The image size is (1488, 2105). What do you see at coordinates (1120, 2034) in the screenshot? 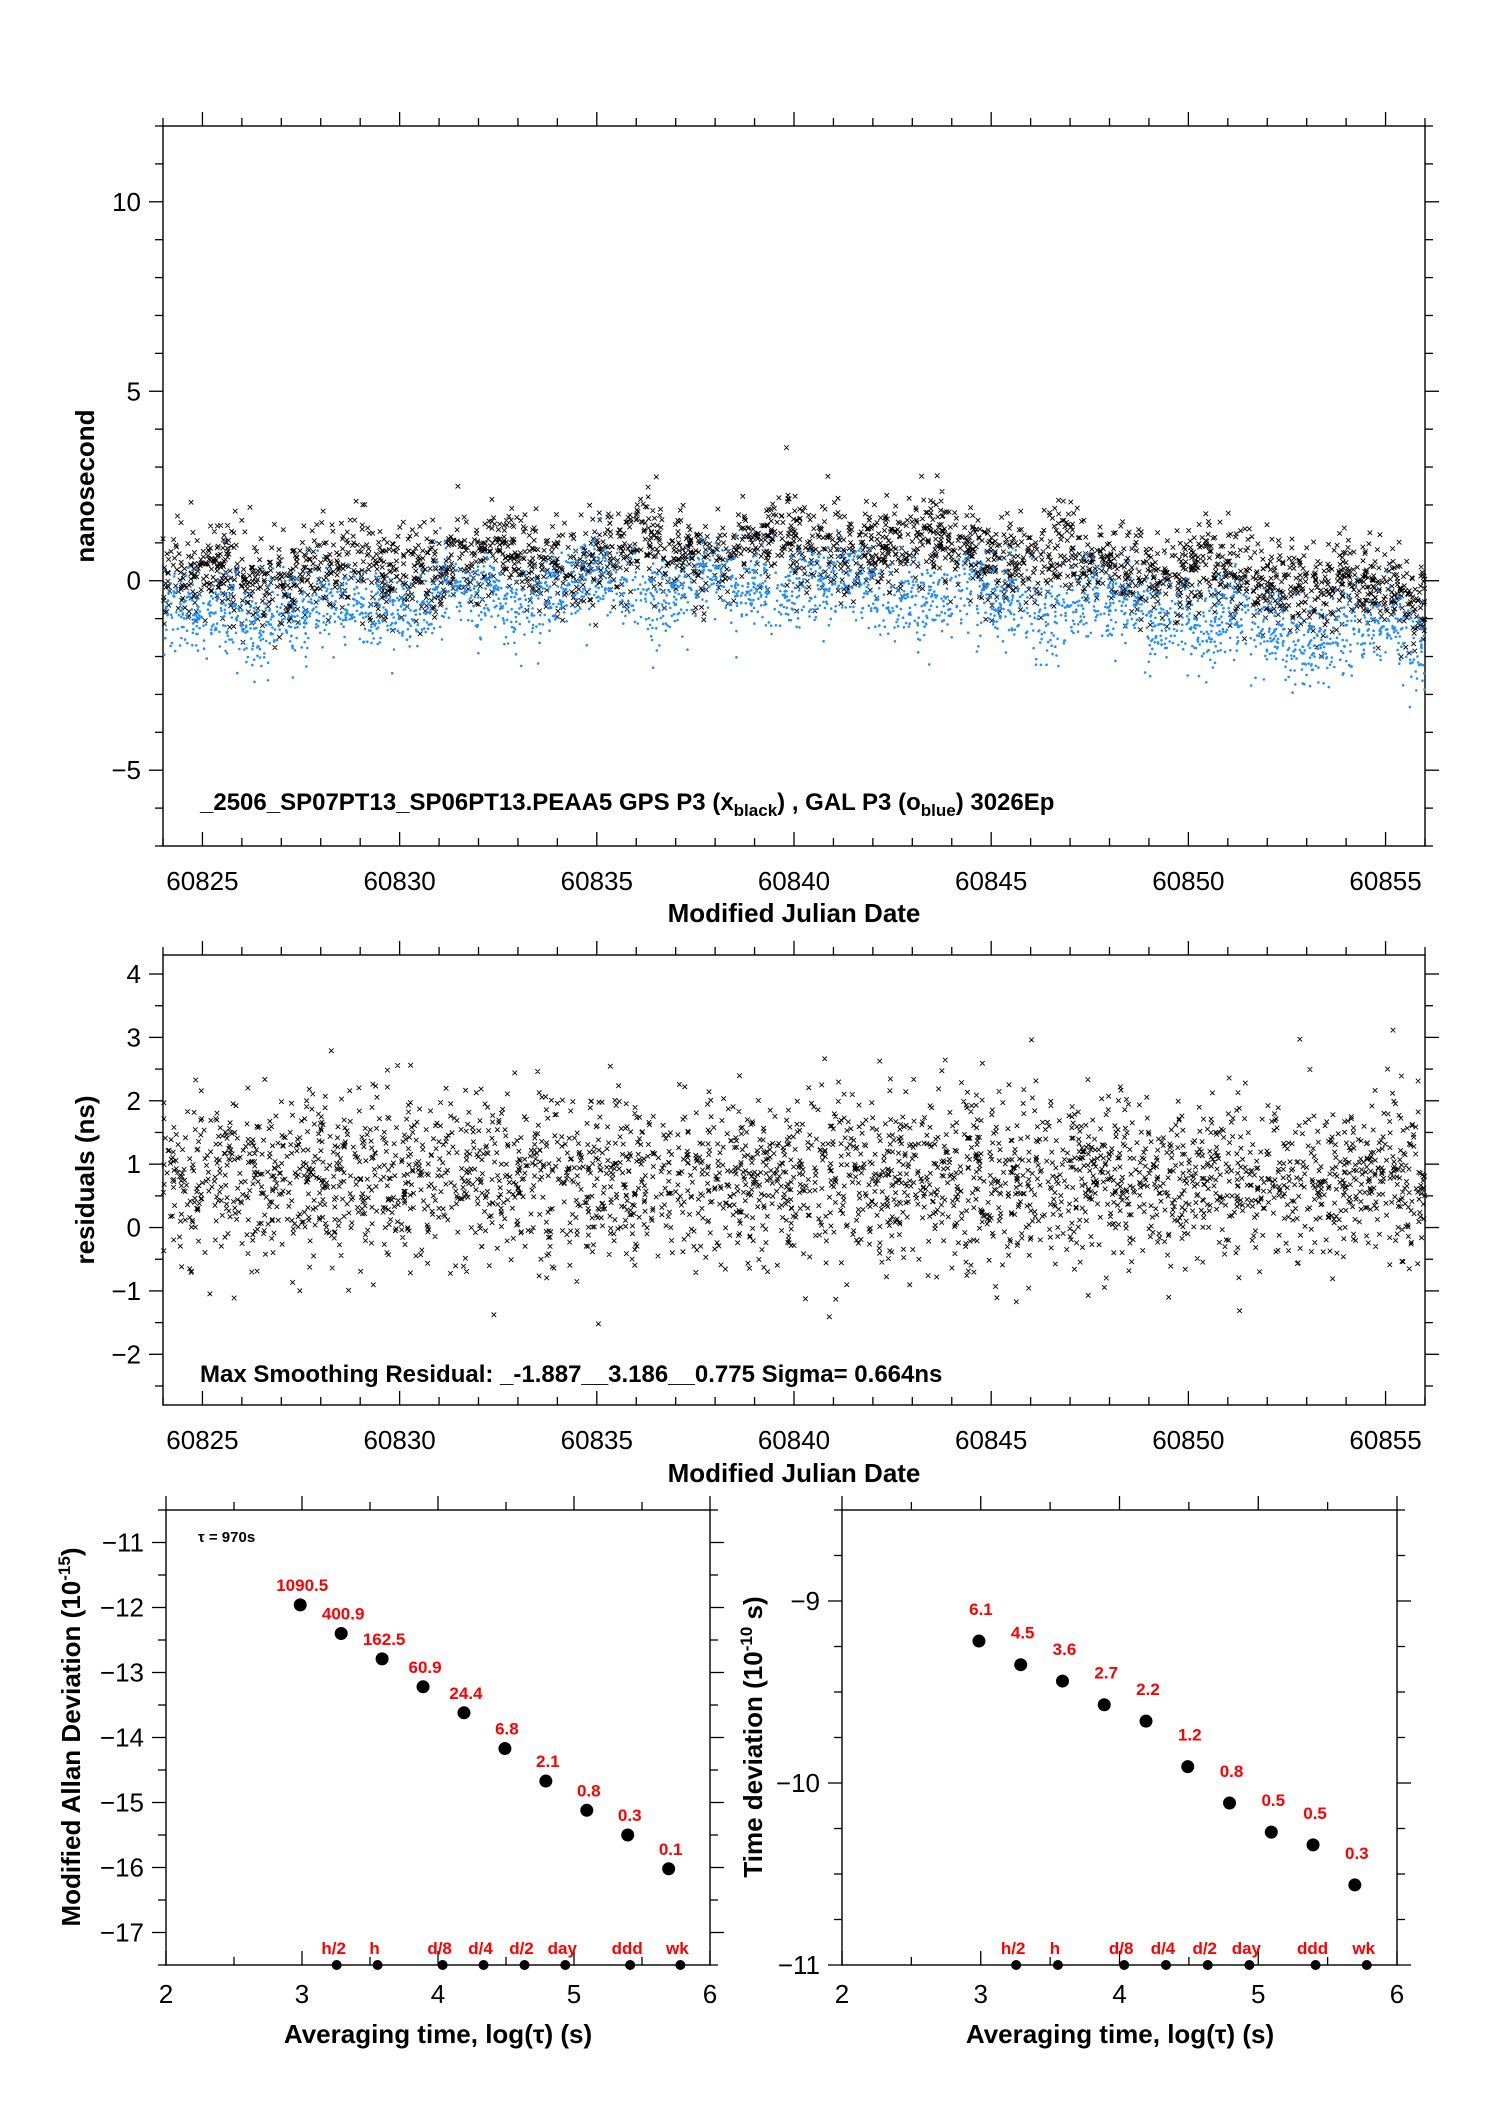
I see `tdev-xlabel: Averaging time, log(τ) (s)` at bounding box center [1120, 2034].